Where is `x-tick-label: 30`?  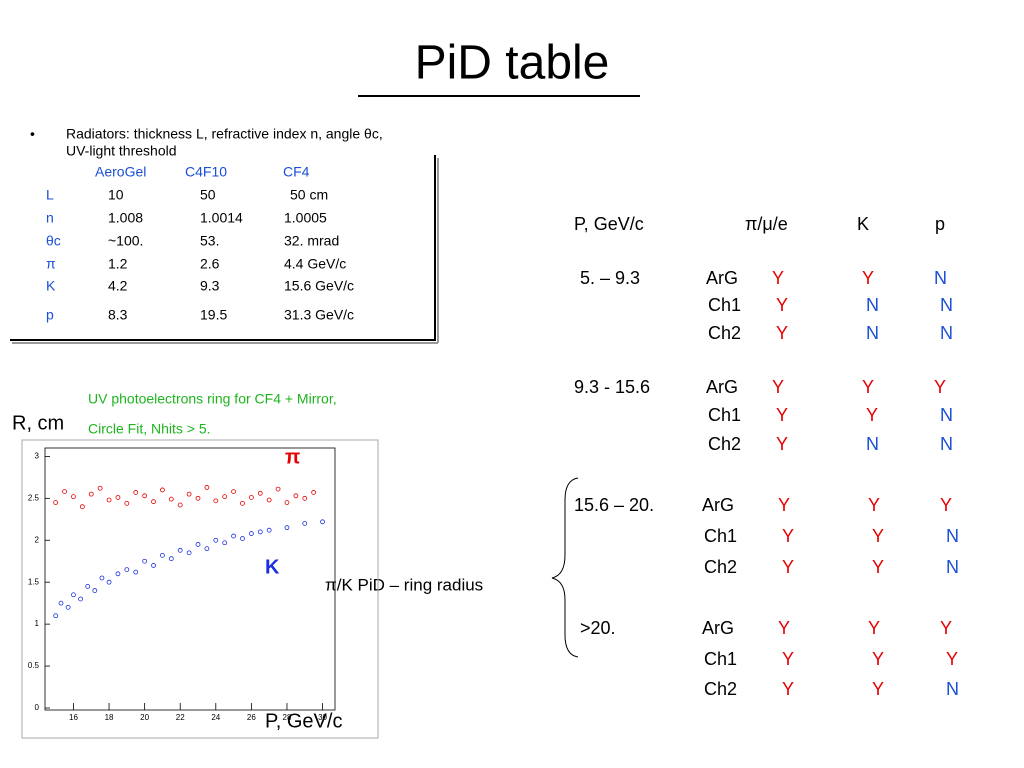 x-tick-label: 30 is located at coordinates (322, 717).